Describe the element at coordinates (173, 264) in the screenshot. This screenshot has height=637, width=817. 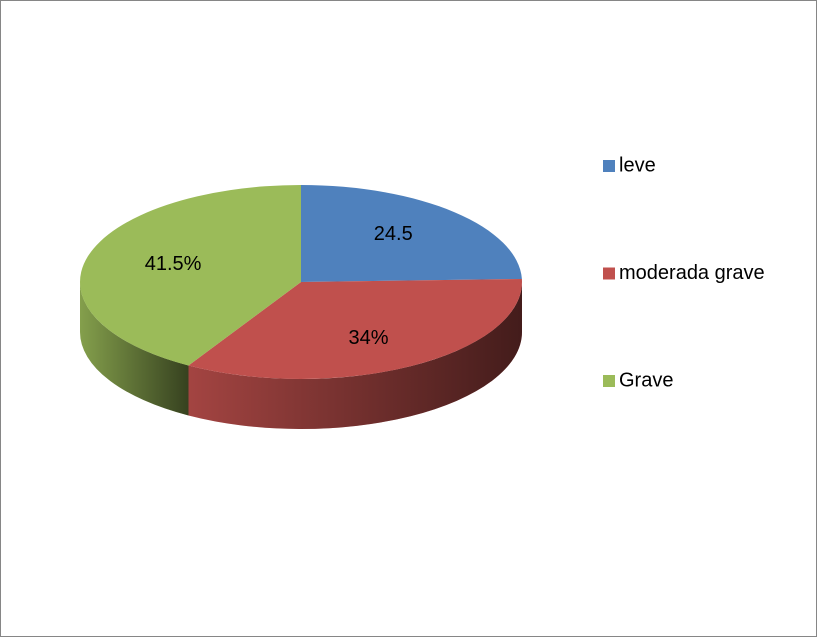
I see `data-label: 41.5%` at that location.